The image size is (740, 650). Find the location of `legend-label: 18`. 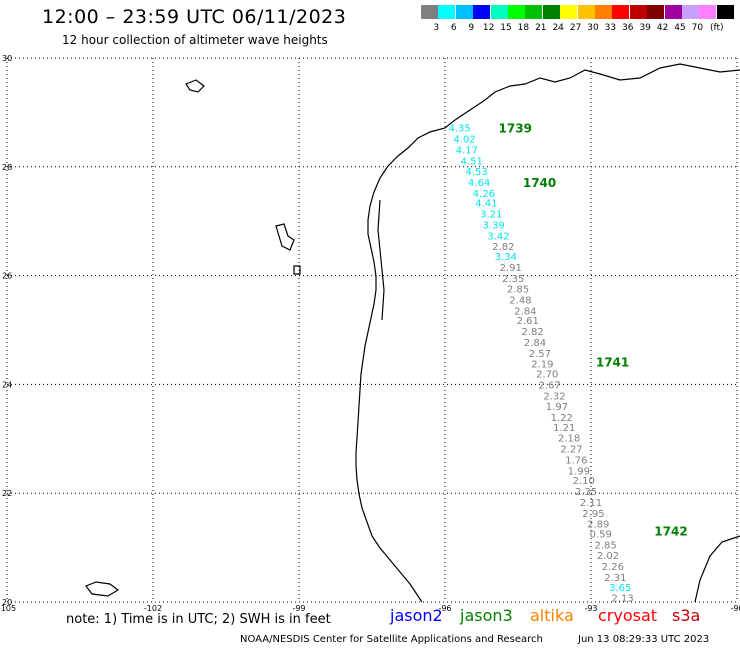

legend-label: 18 is located at coordinates (523, 28).